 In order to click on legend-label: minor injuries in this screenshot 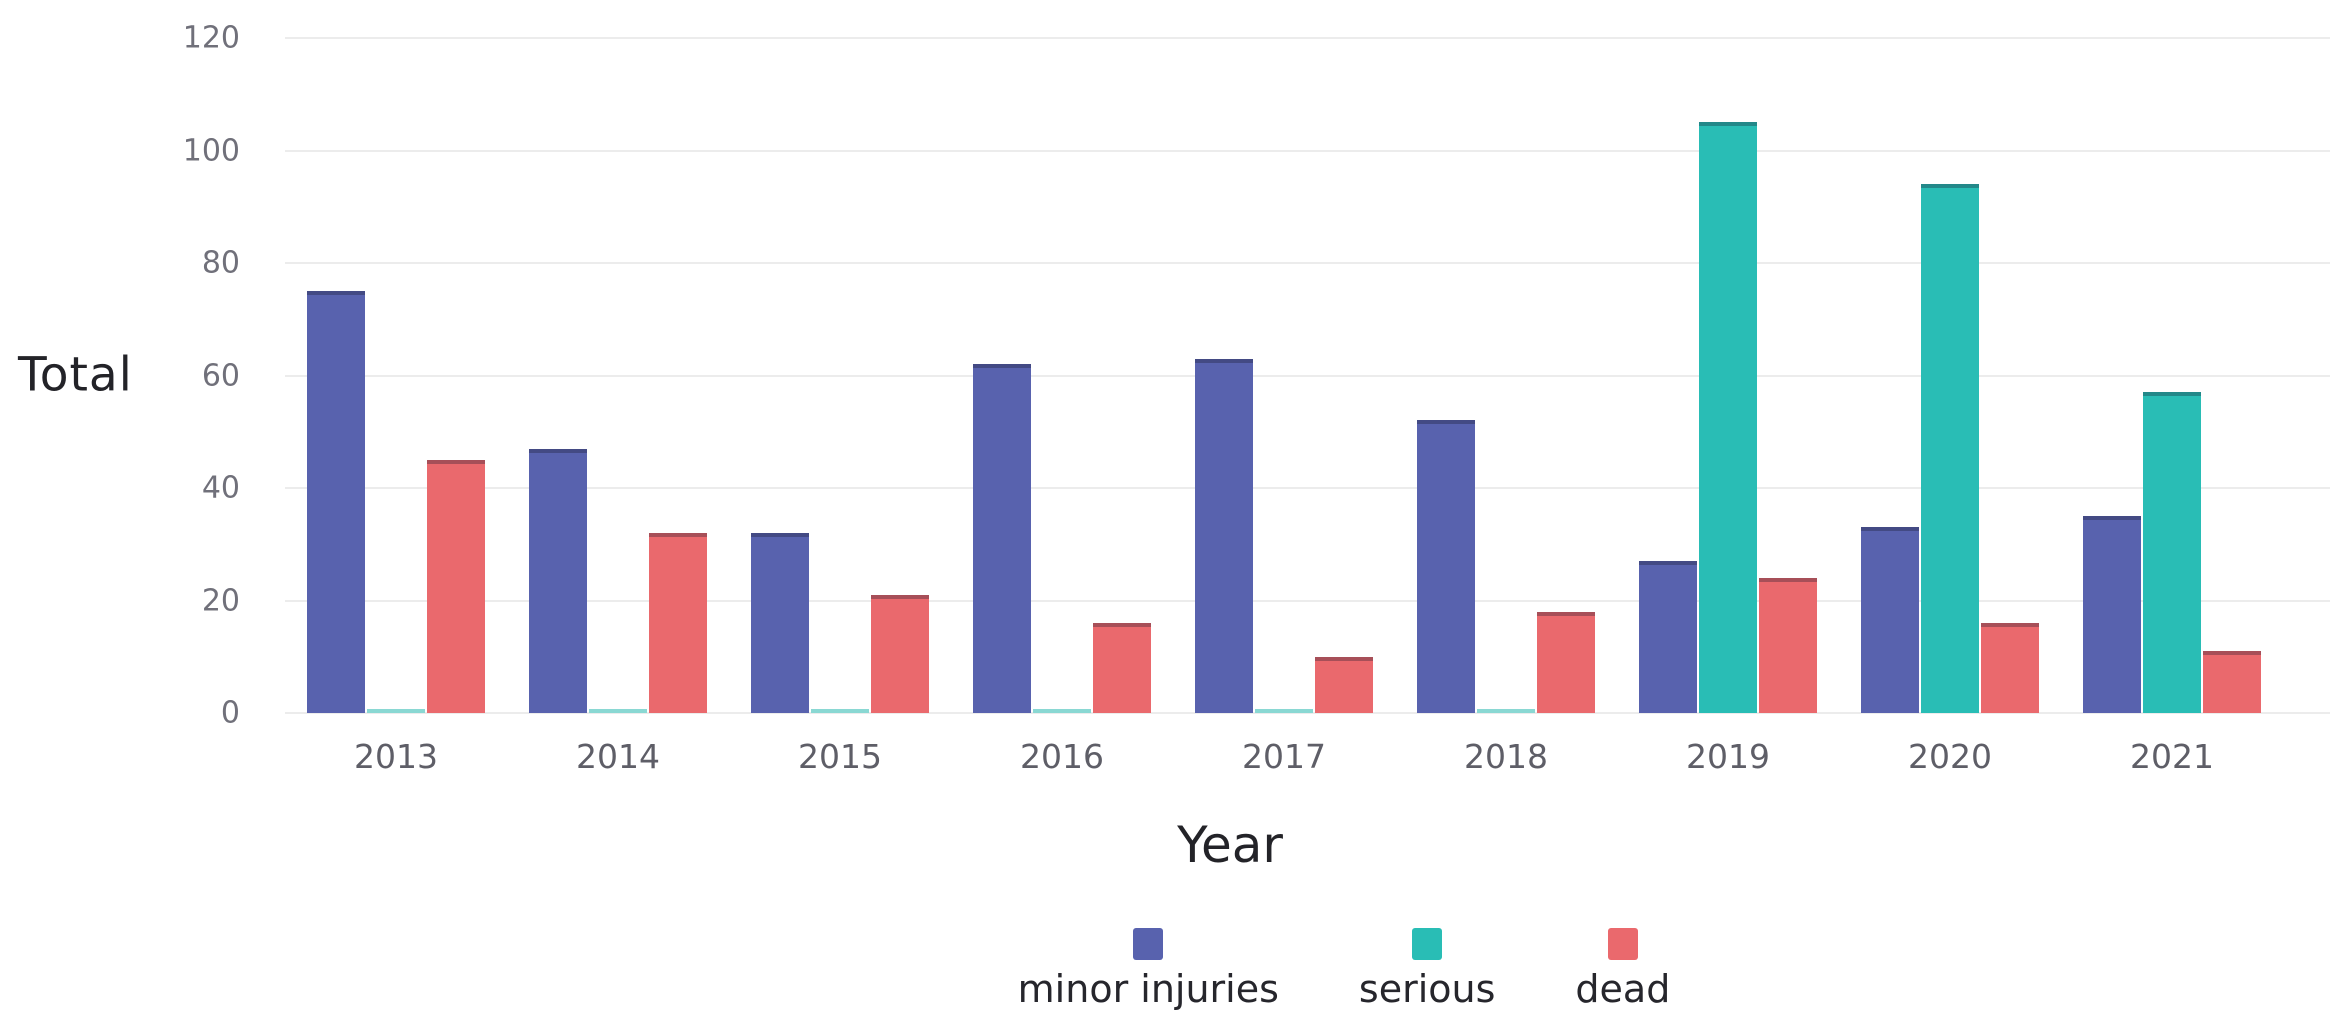, I will do `click(1148, 989)`.